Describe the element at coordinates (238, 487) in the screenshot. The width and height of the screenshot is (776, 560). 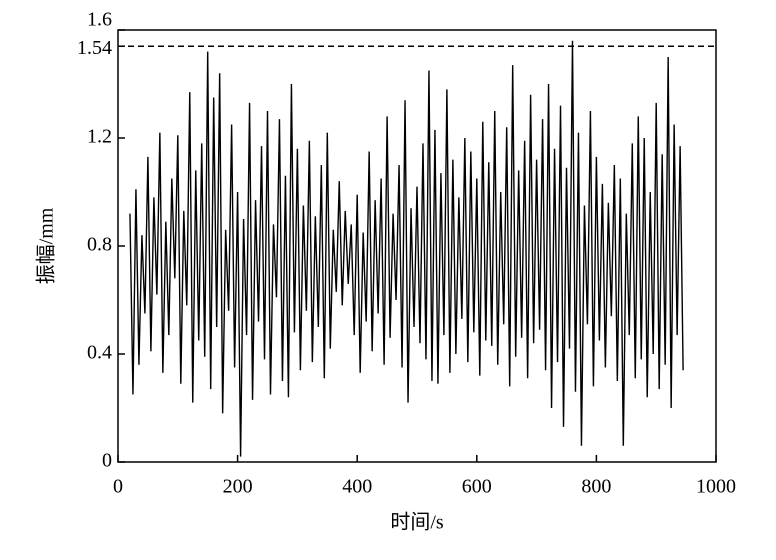
I see `x-tick-label: 200` at that location.